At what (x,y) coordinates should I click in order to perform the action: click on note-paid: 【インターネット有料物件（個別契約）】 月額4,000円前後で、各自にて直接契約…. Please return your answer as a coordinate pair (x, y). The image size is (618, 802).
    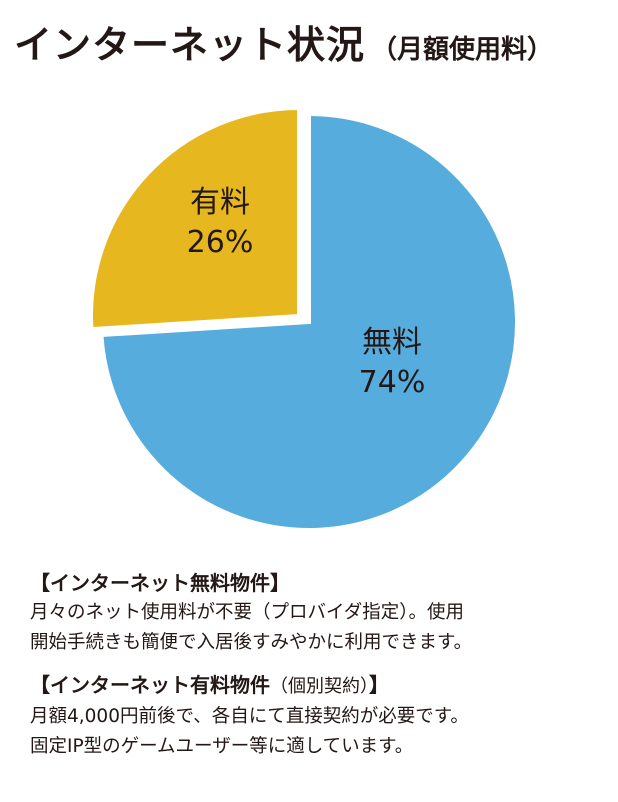
    Looking at the image, I should click on (320, 716).